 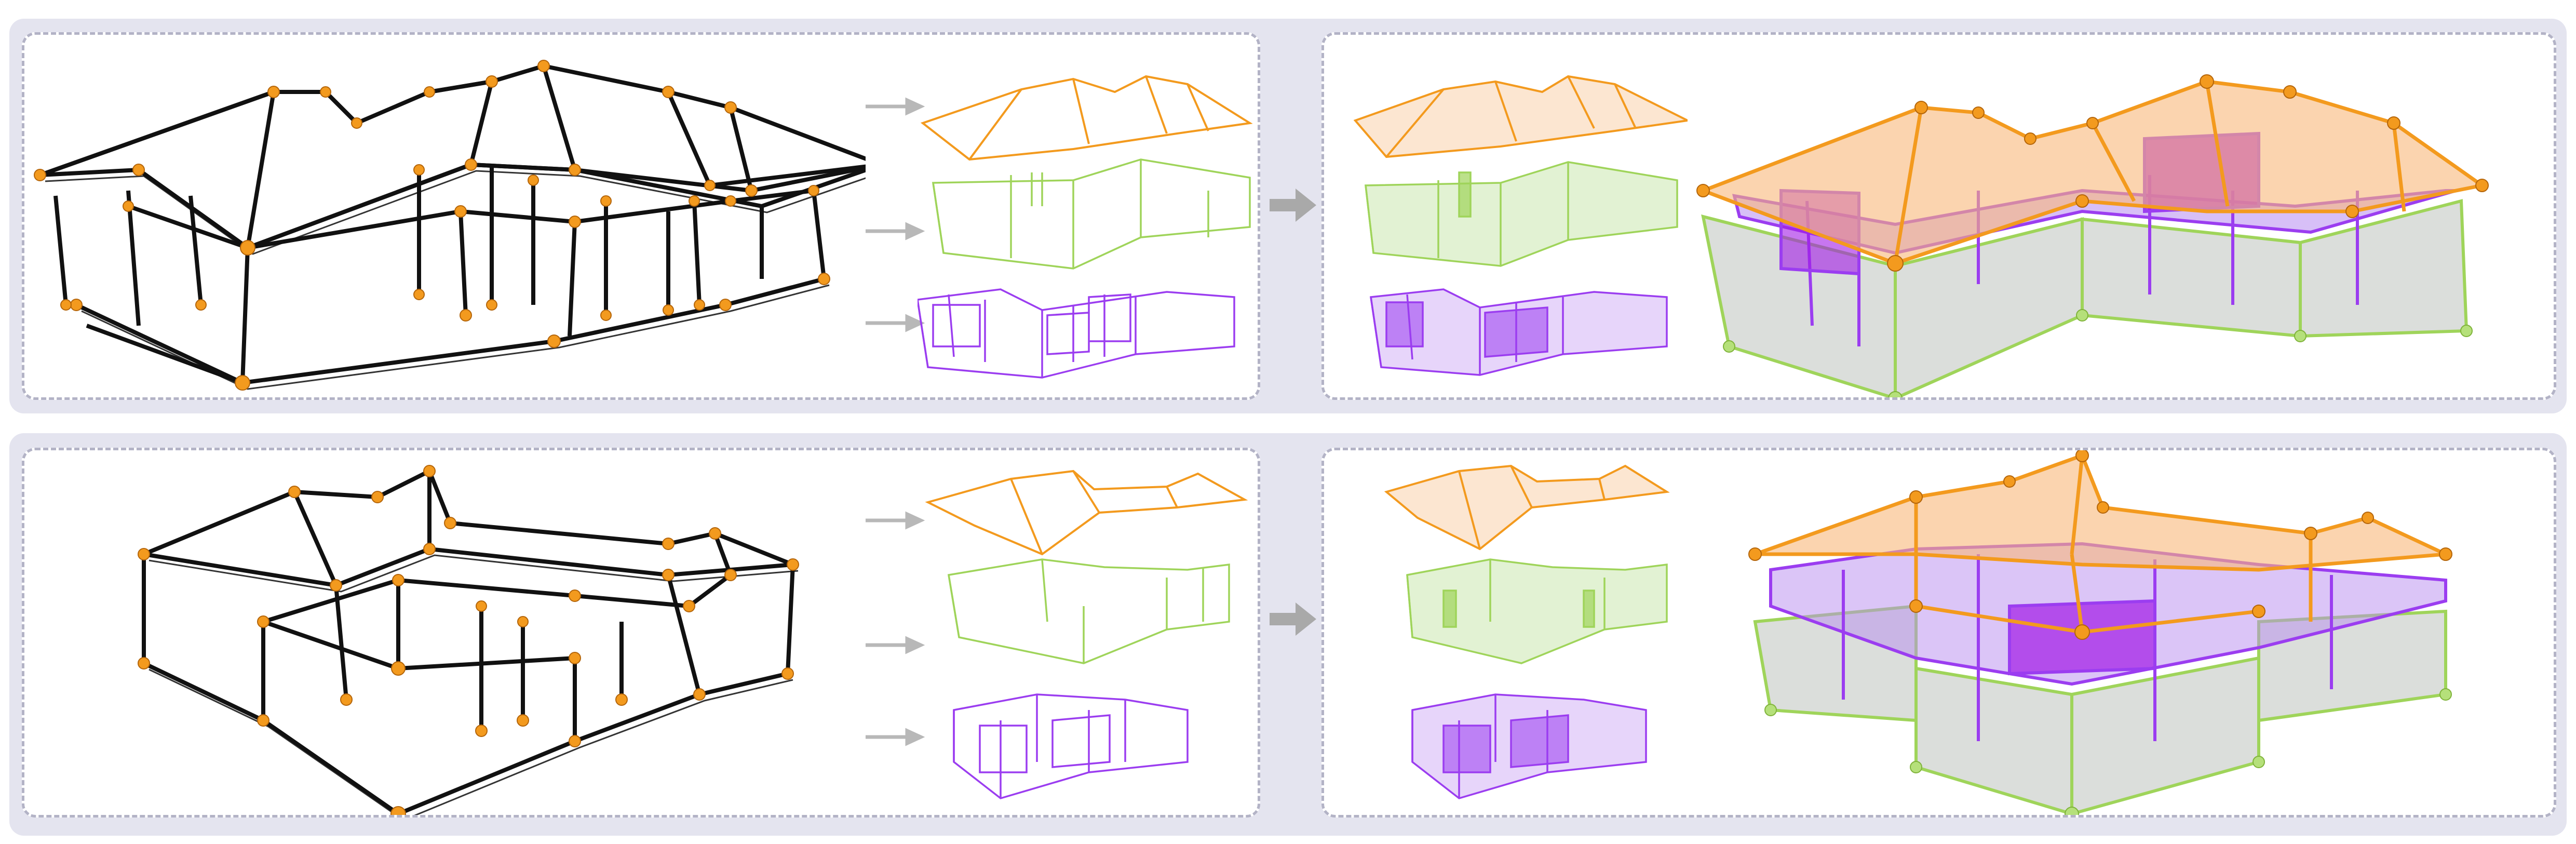 I want to click on row-1-small-arrows, so click(x=895, y=214).